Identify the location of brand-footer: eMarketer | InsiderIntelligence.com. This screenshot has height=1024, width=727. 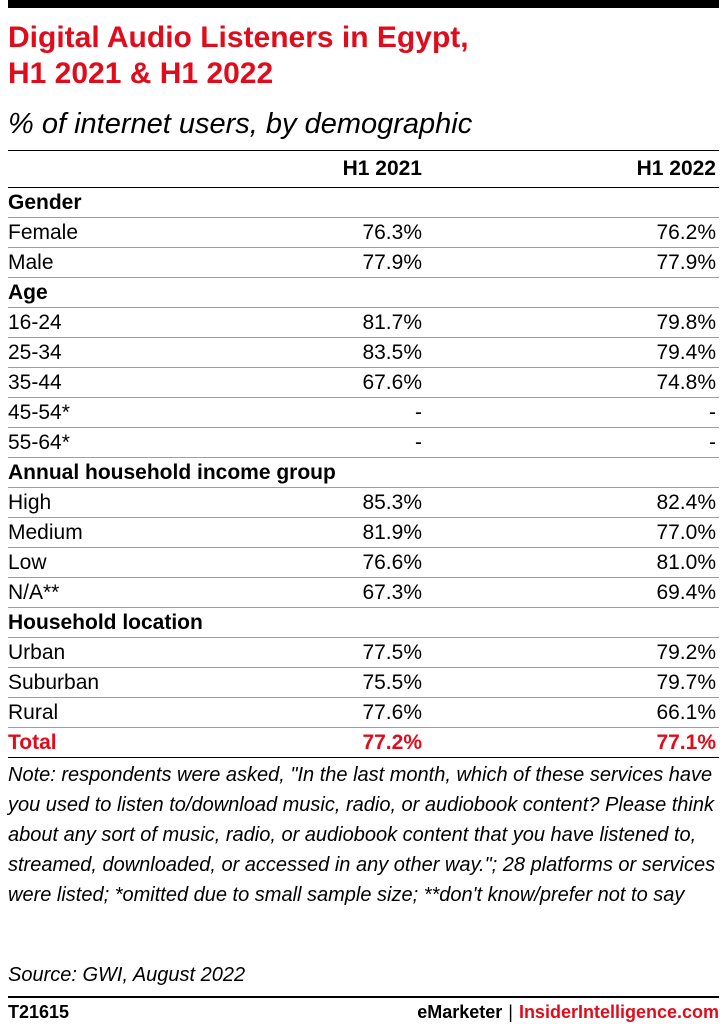
(568, 1012).